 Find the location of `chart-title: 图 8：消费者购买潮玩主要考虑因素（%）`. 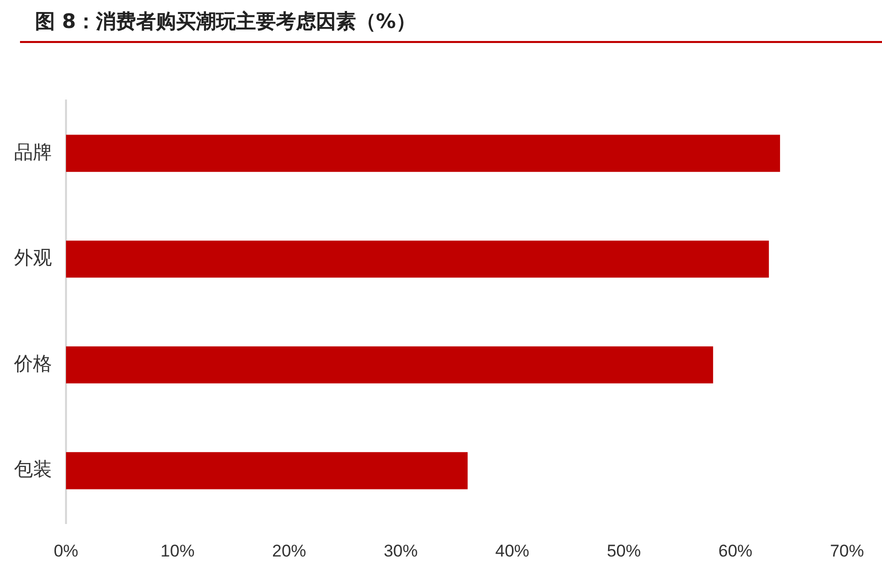

chart-title: 图 8：消费者购买潮玩主要考虑因素（%） is located at coordinates (225, 21).